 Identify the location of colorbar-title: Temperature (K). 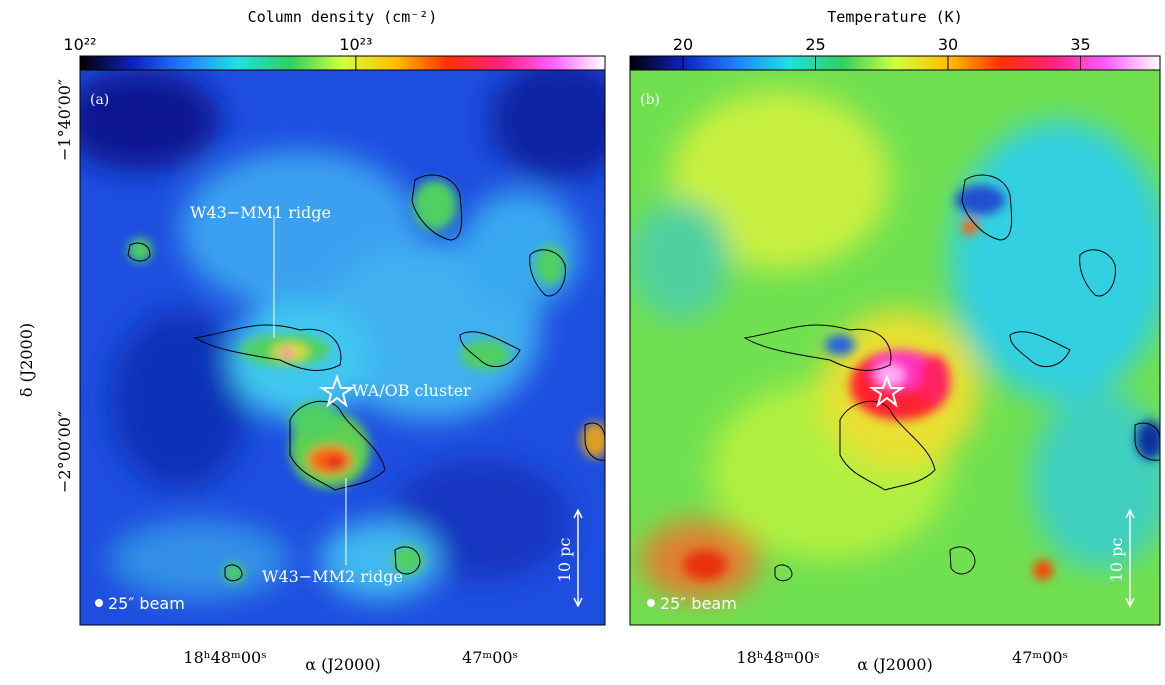
(894, 17).